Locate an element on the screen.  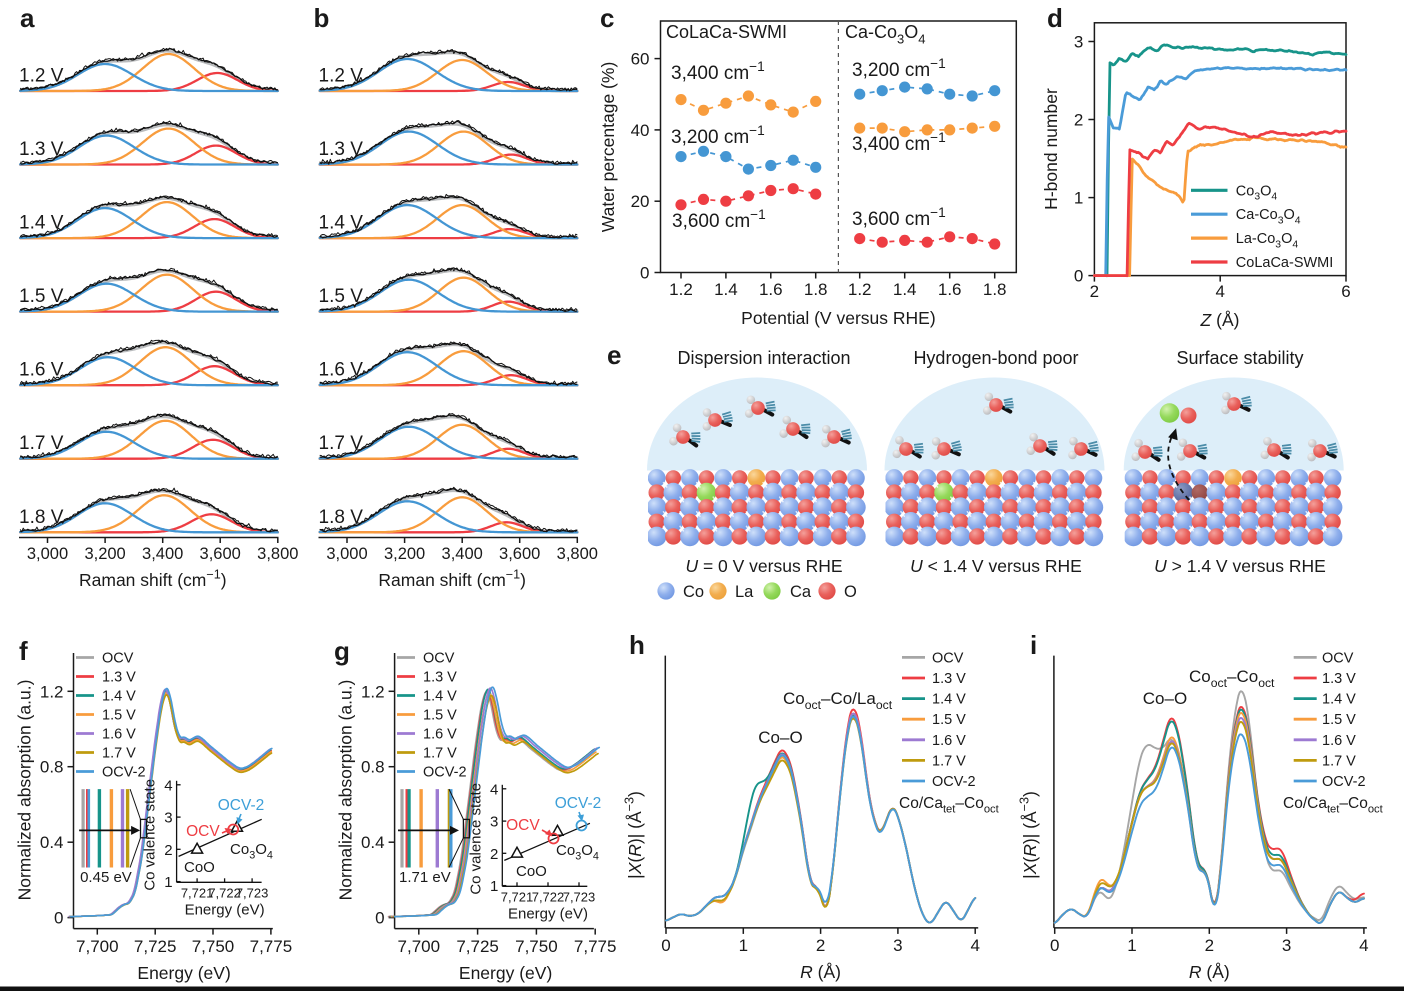
svg-text: 4 is located at coordinates (974, 945).